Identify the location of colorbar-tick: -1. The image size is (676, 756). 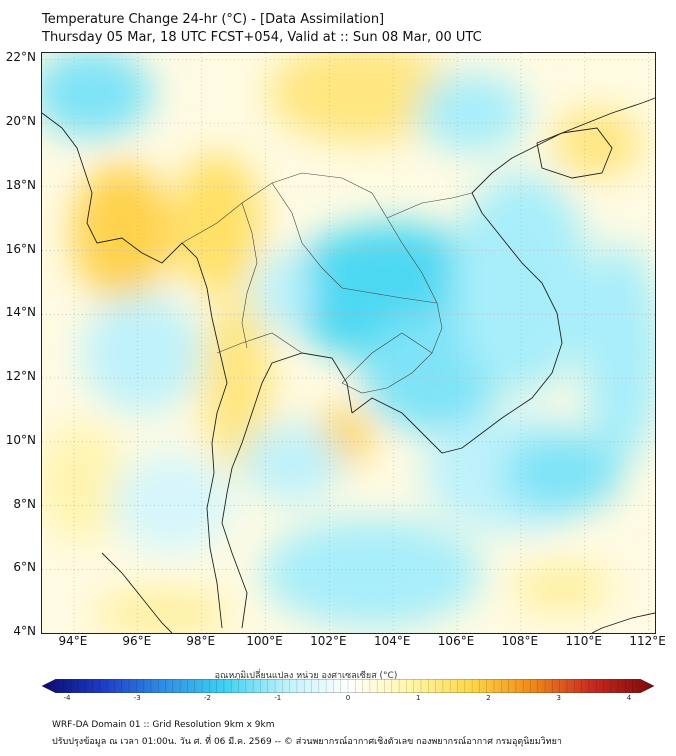
(278, 698).